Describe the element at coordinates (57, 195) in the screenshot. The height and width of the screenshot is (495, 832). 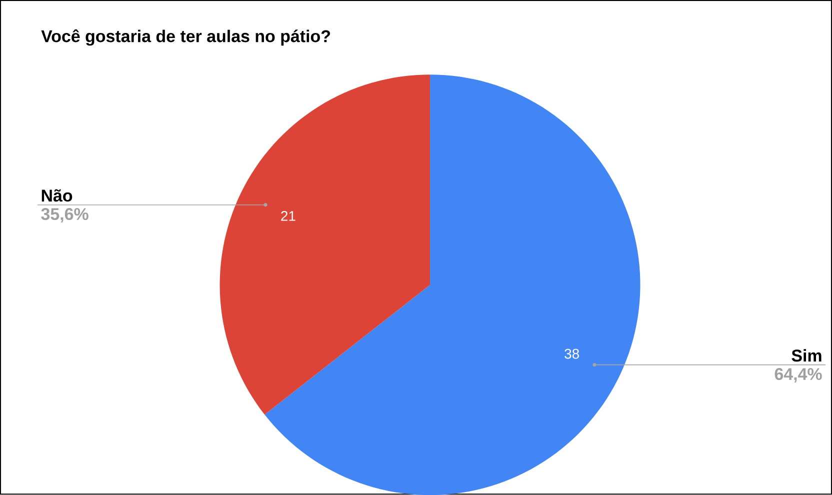
I see `slice-label: Não` at that location.